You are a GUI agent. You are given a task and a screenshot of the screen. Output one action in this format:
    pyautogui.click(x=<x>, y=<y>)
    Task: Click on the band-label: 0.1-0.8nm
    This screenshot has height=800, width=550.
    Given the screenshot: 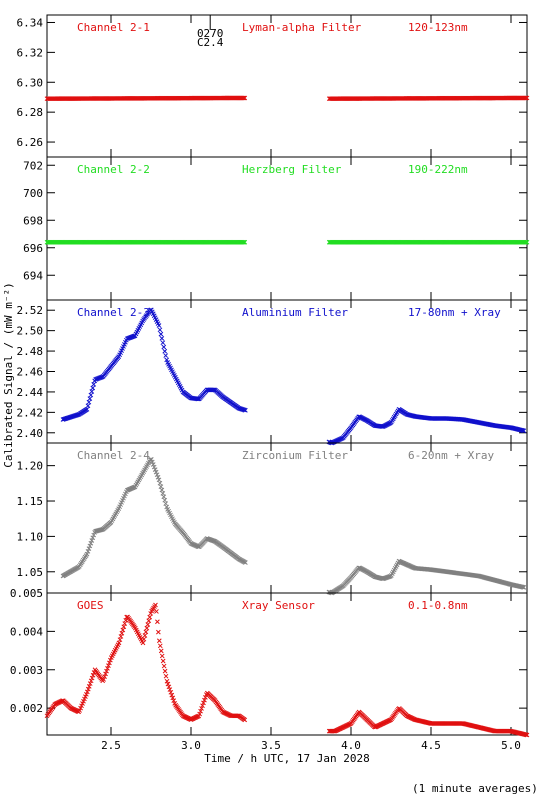 What is the action you would take?
    pyautogui.click(x=438, y=605)
    